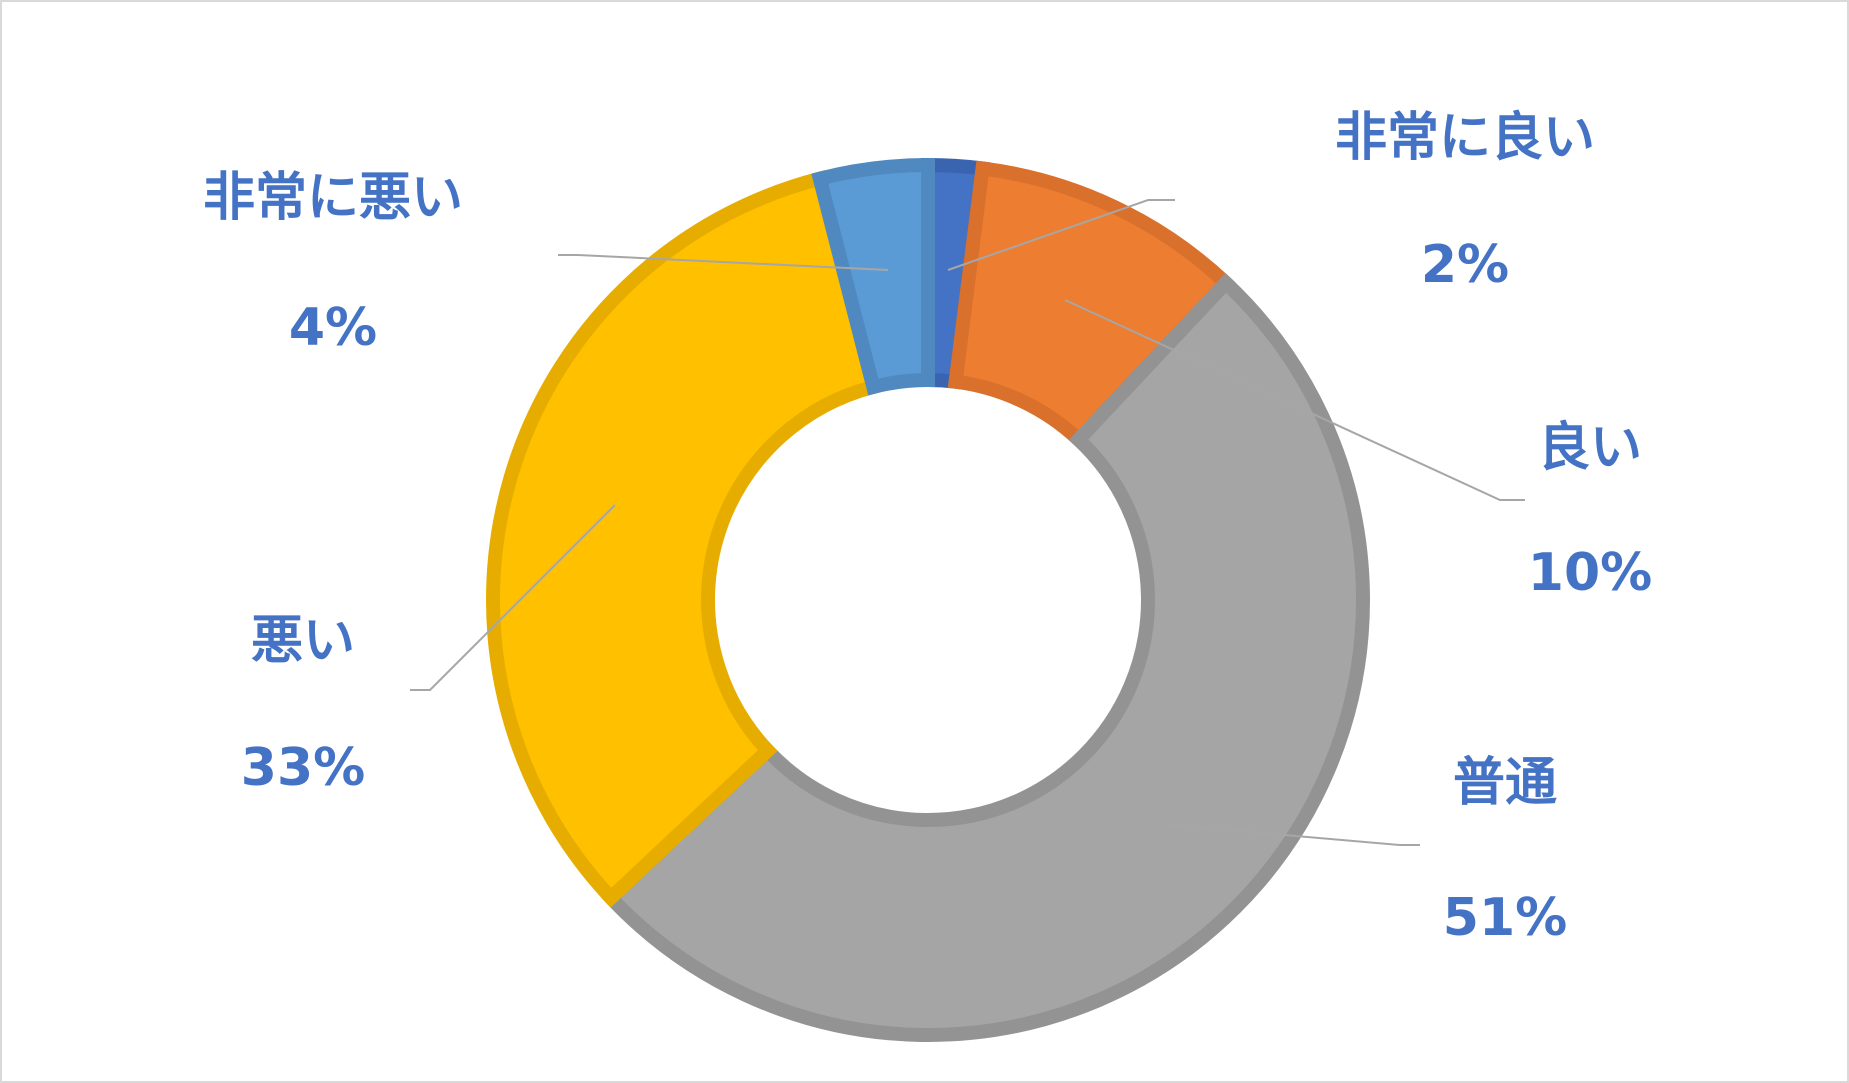 Image resolution: width=1849 pixels, height=1083 pixels. I want to click on data-label-percent-5: 4%, so click(333, 328).